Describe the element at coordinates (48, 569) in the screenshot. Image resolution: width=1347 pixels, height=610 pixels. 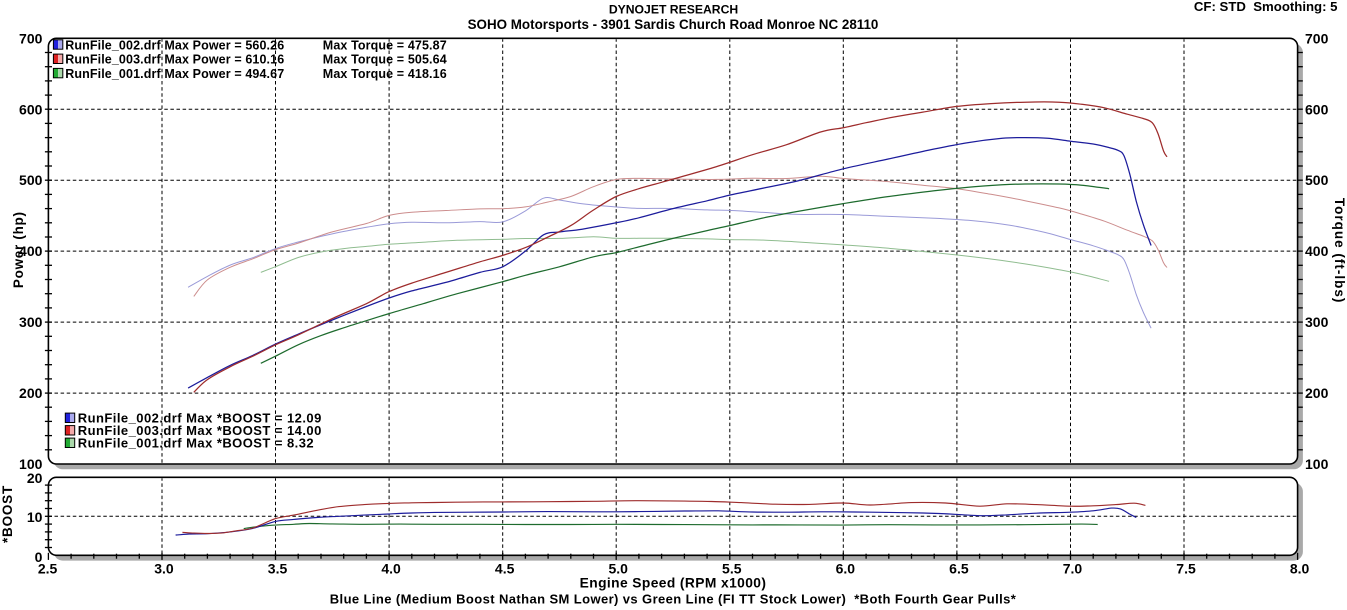
I see `svg-text: 2.5` at that location.